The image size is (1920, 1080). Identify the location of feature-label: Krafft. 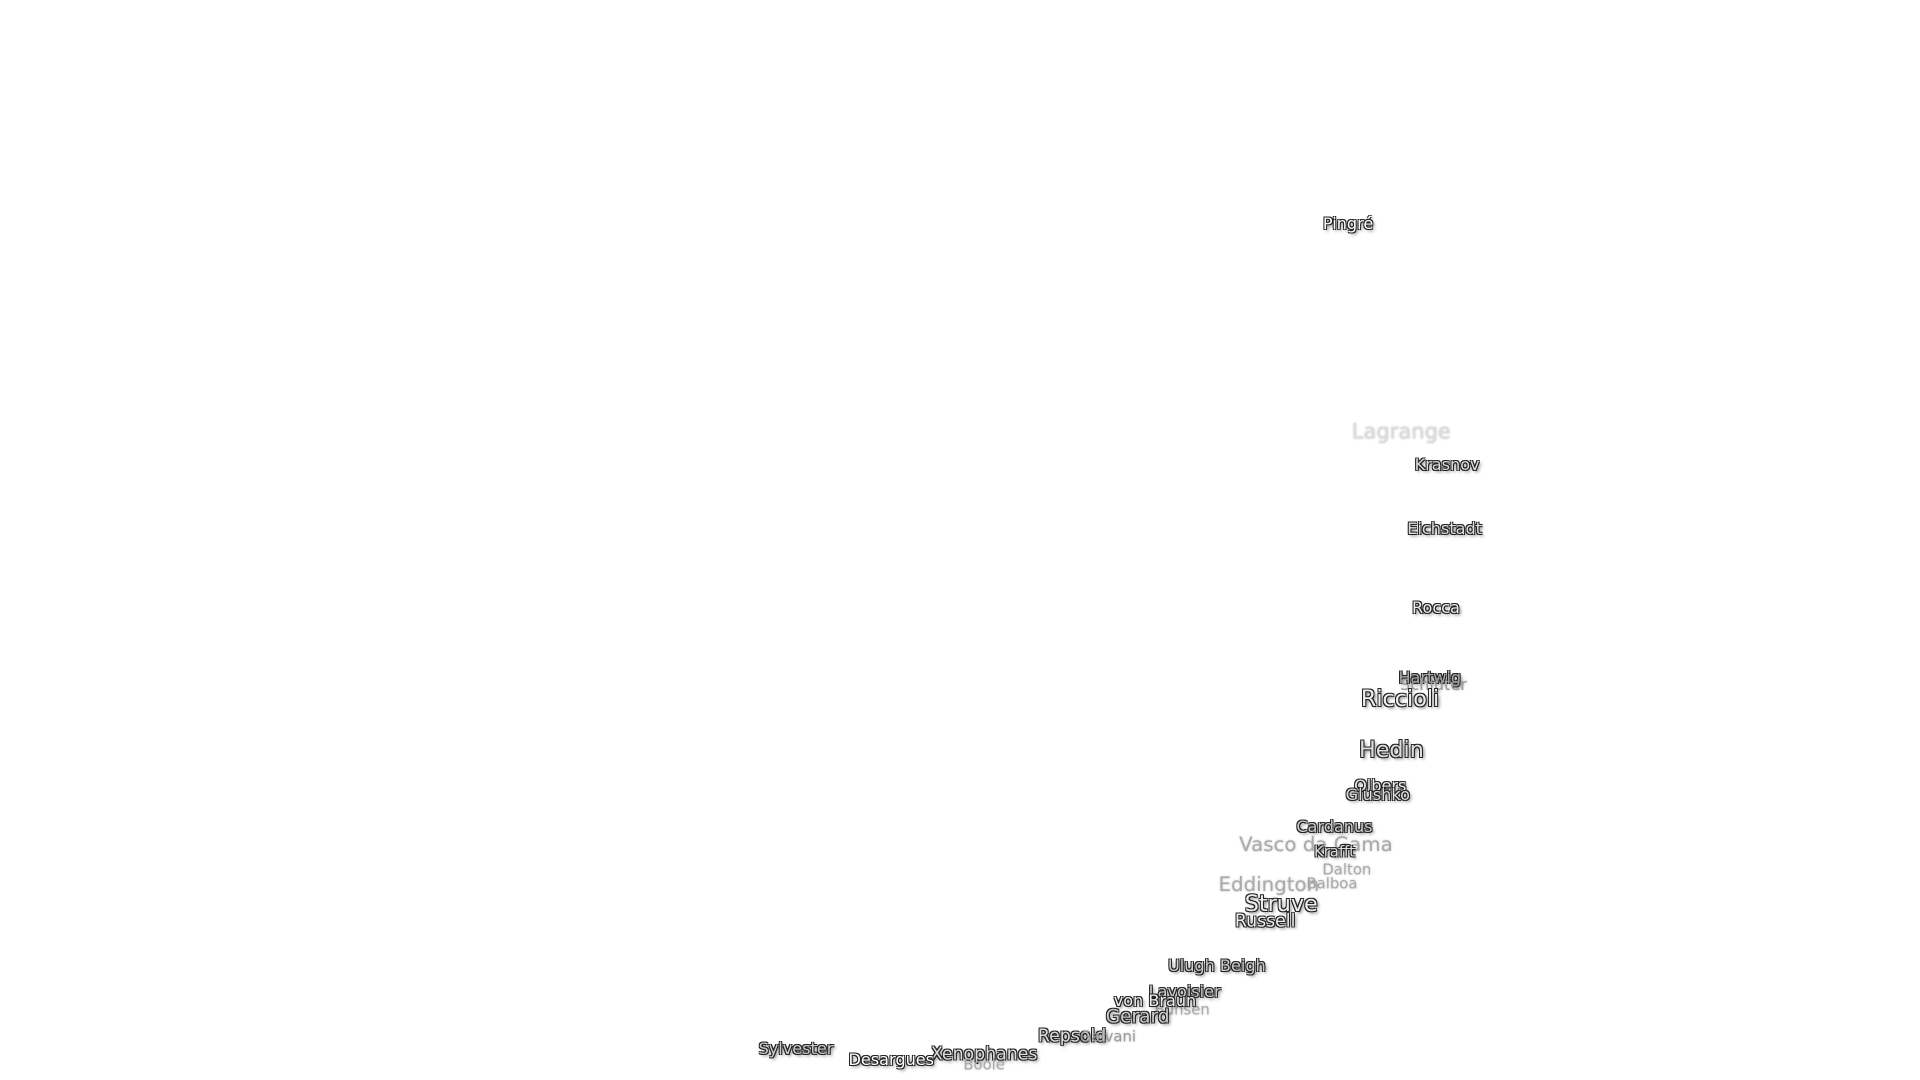
(1334, 851).